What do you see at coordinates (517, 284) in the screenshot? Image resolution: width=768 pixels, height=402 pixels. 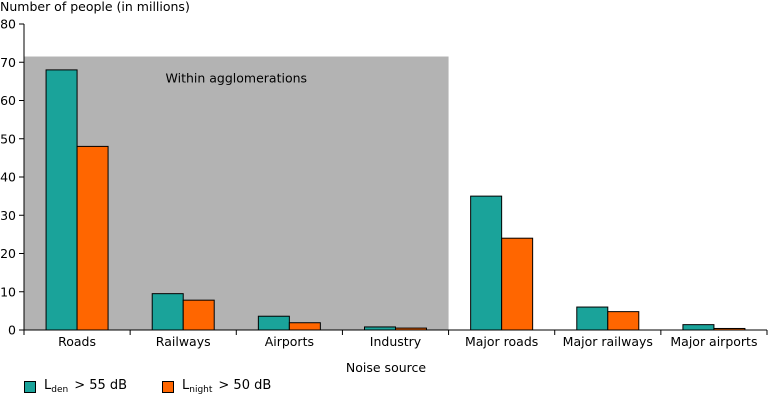 I see `bar-night-major-roads` at bounding box center [517, 284].